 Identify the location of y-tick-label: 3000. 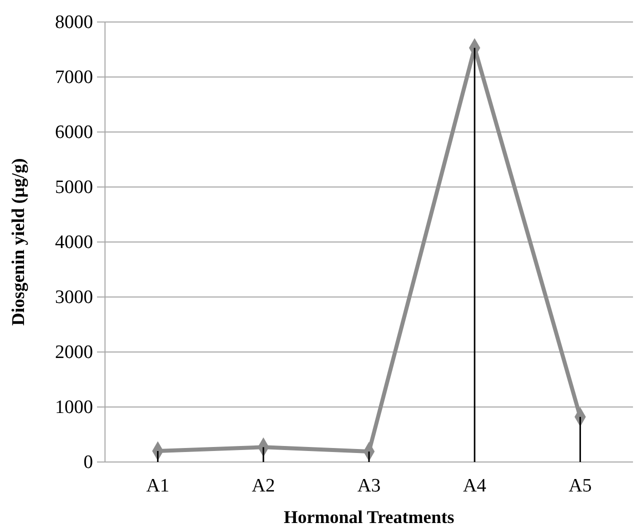
(74, 297).